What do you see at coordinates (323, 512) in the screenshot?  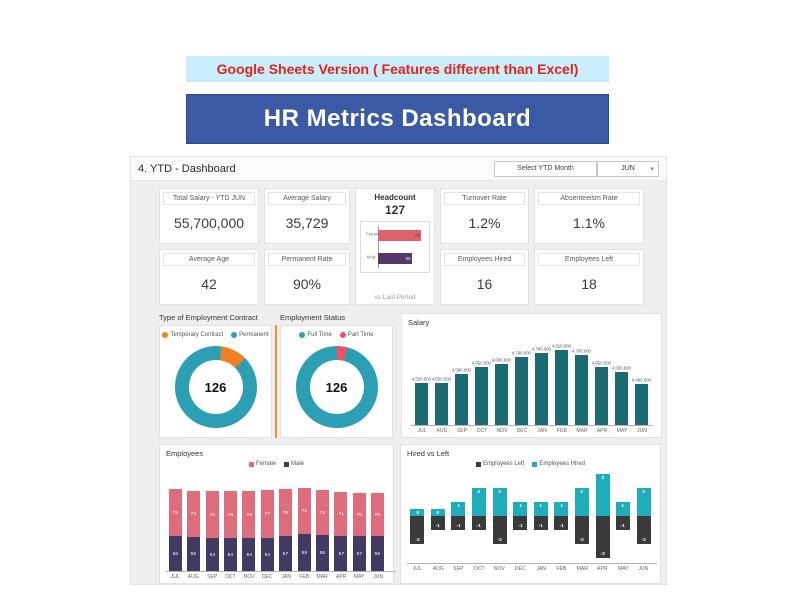 I see `female-segment: 73` at bounding box center [323, 512].